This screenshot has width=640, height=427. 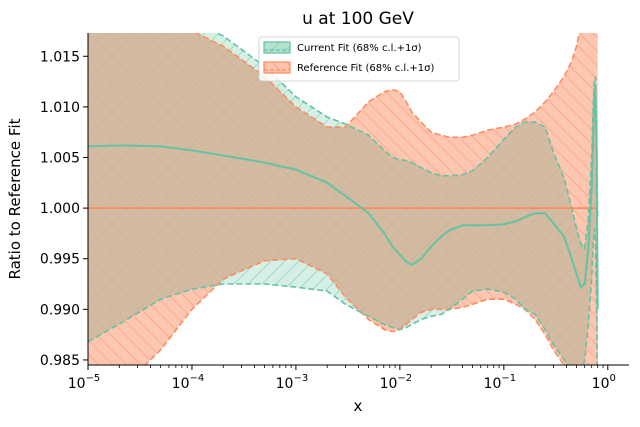 What do you see at coordinates (84, 382) in the screenshot?
I see `x-tick-label: 10⁻⁵` at bounding box center [84, 382].